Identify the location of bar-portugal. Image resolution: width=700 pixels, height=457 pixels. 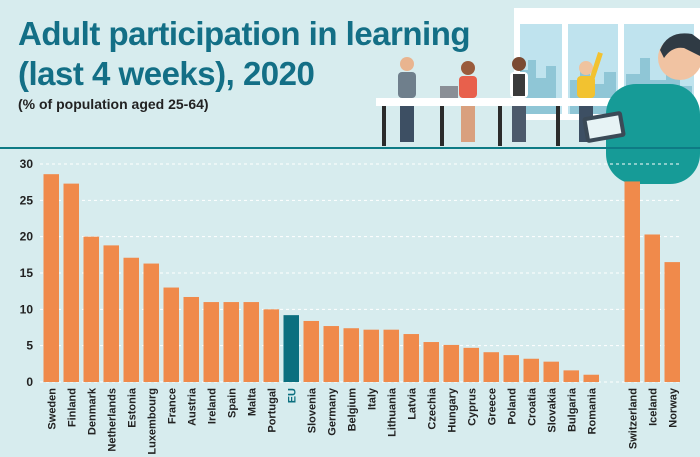
(271, 345).